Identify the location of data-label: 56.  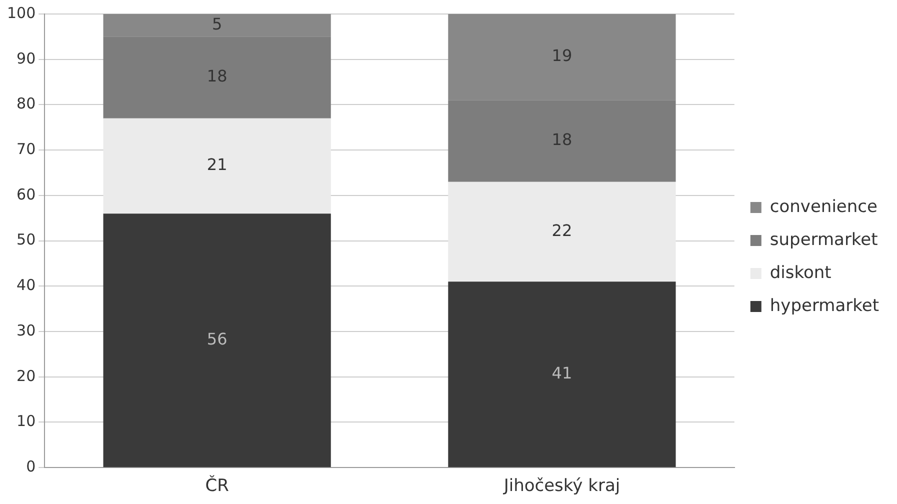
(217, 339).